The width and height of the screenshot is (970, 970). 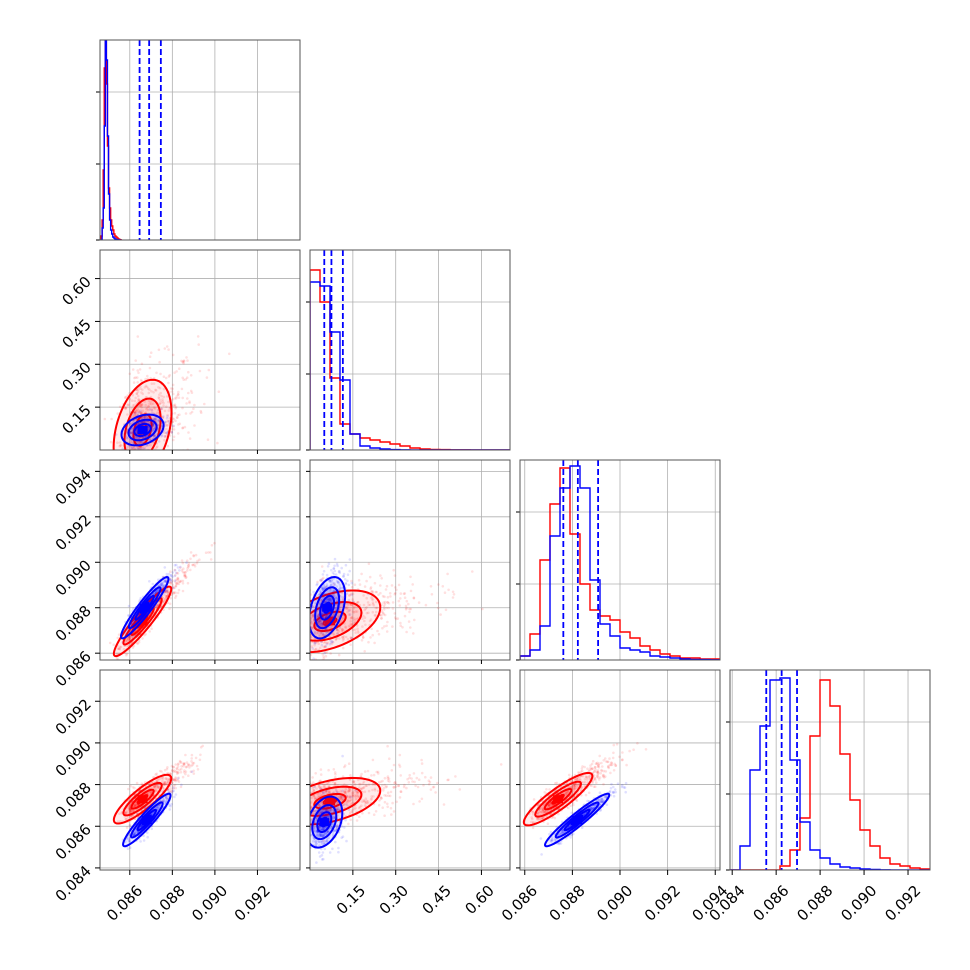 I want to click on blue-density-peak, so click(x=144, y=607).